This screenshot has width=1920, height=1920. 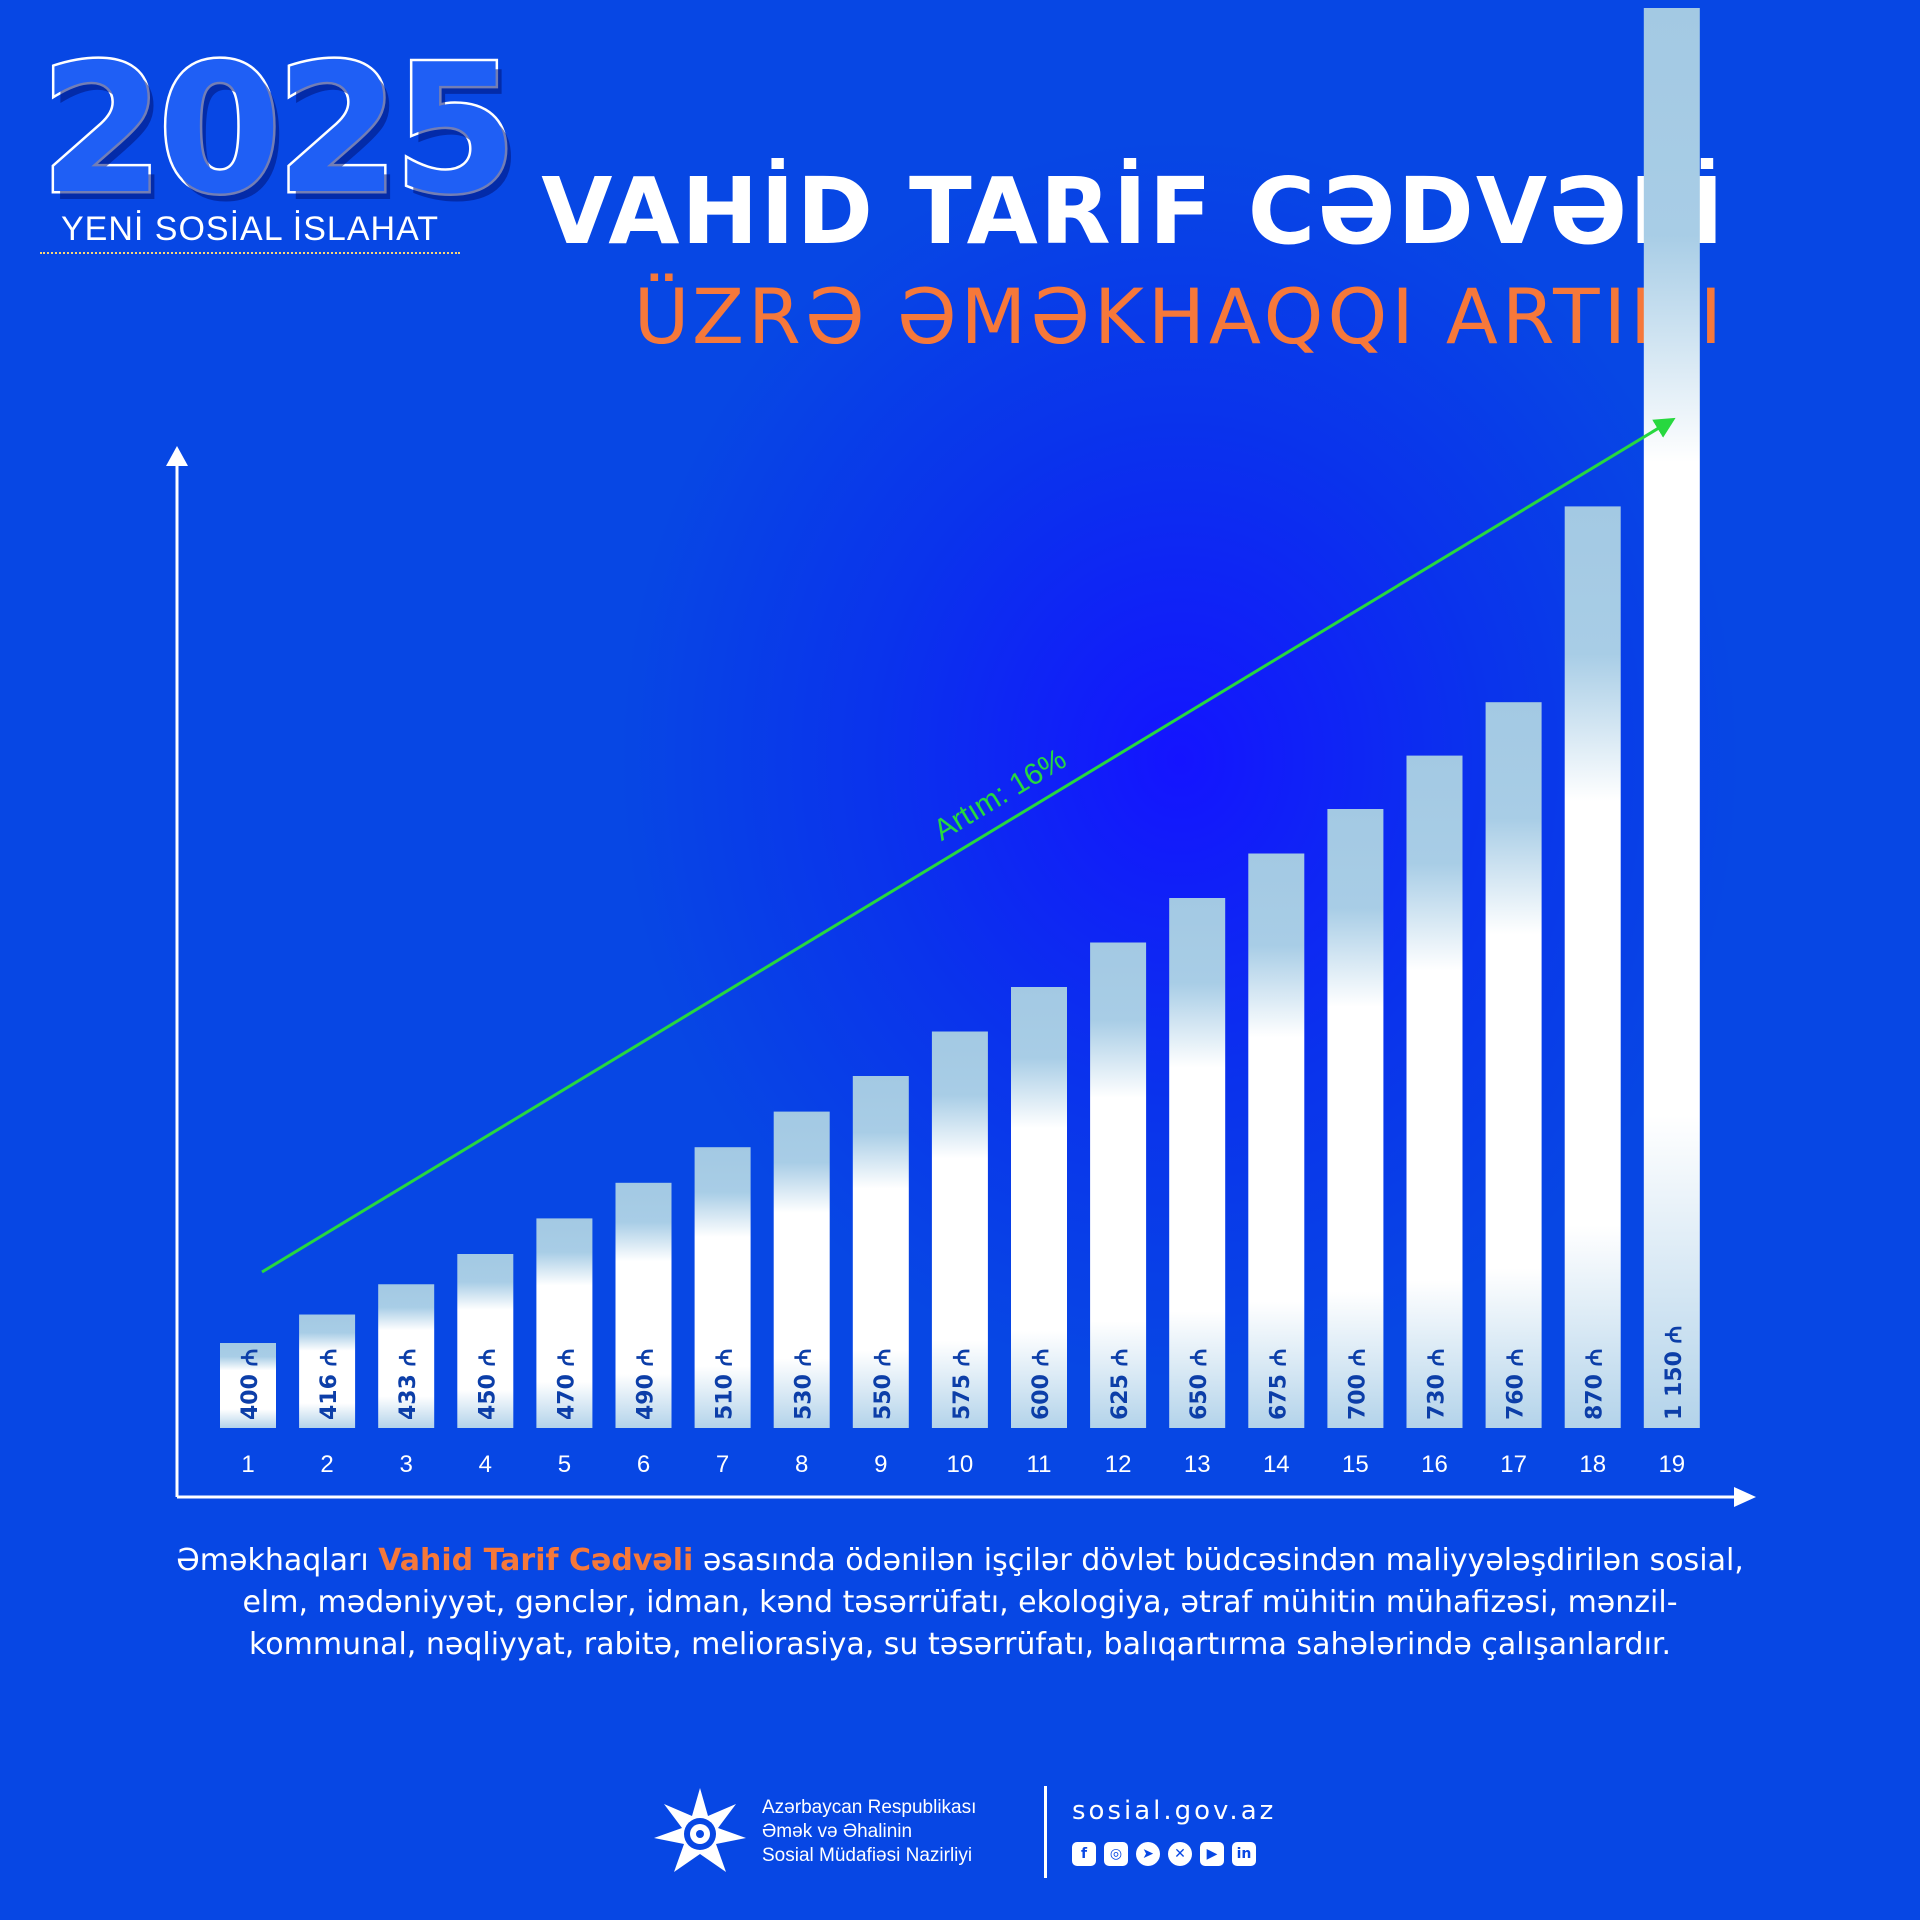 I want to click on value-label-15: 700 ₼, so click(x=1357, y=1384).